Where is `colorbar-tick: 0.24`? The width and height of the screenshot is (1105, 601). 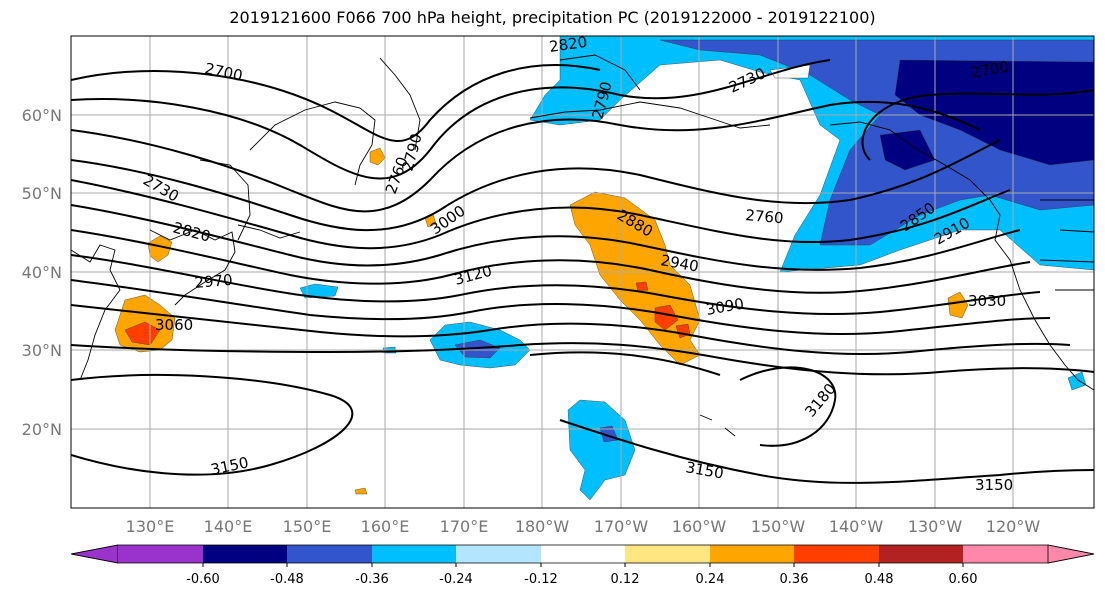
colorbar-tick: 0.24 is located at coordinates (710, 579).